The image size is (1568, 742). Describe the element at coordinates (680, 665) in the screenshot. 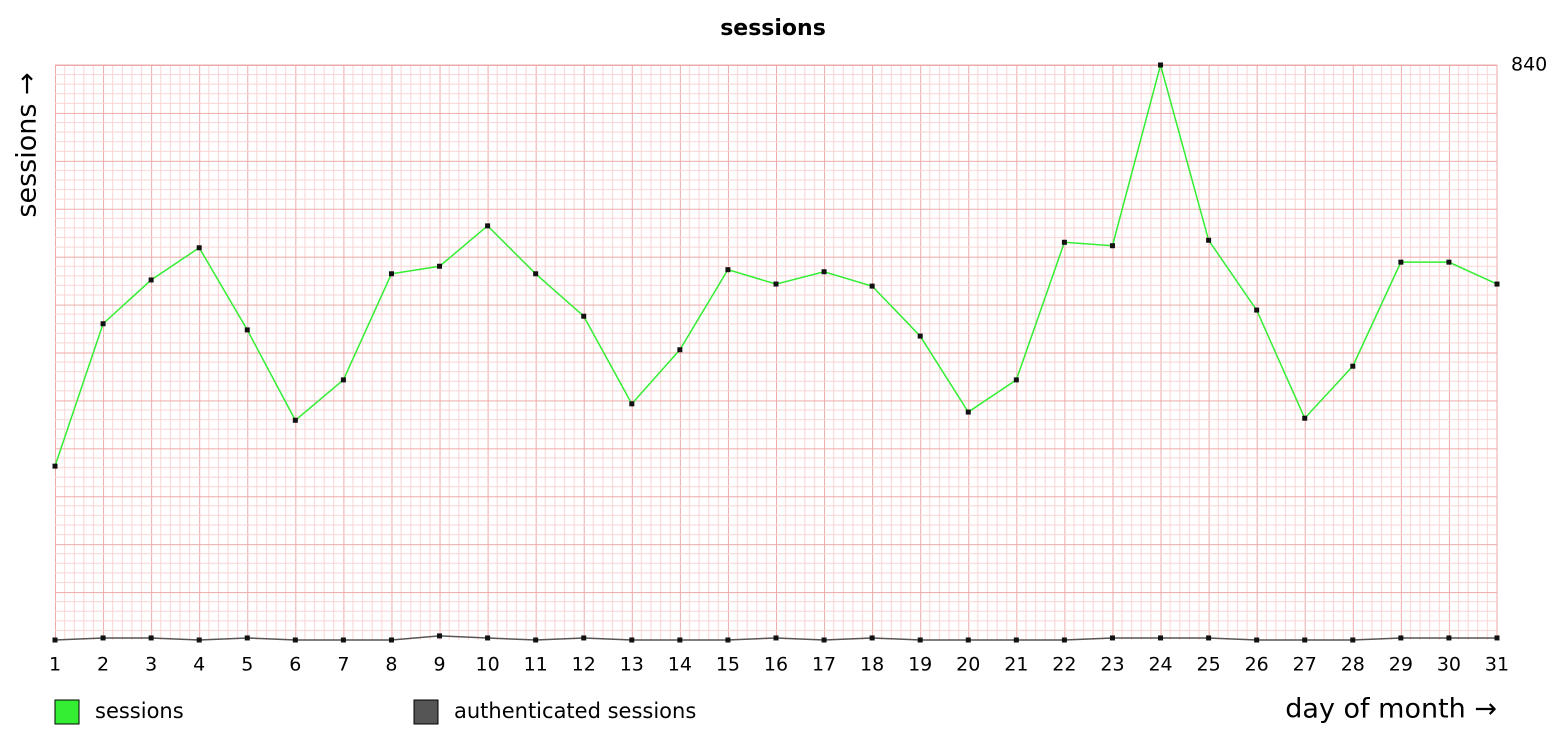

I see `x-tick-label: 14` at that location.